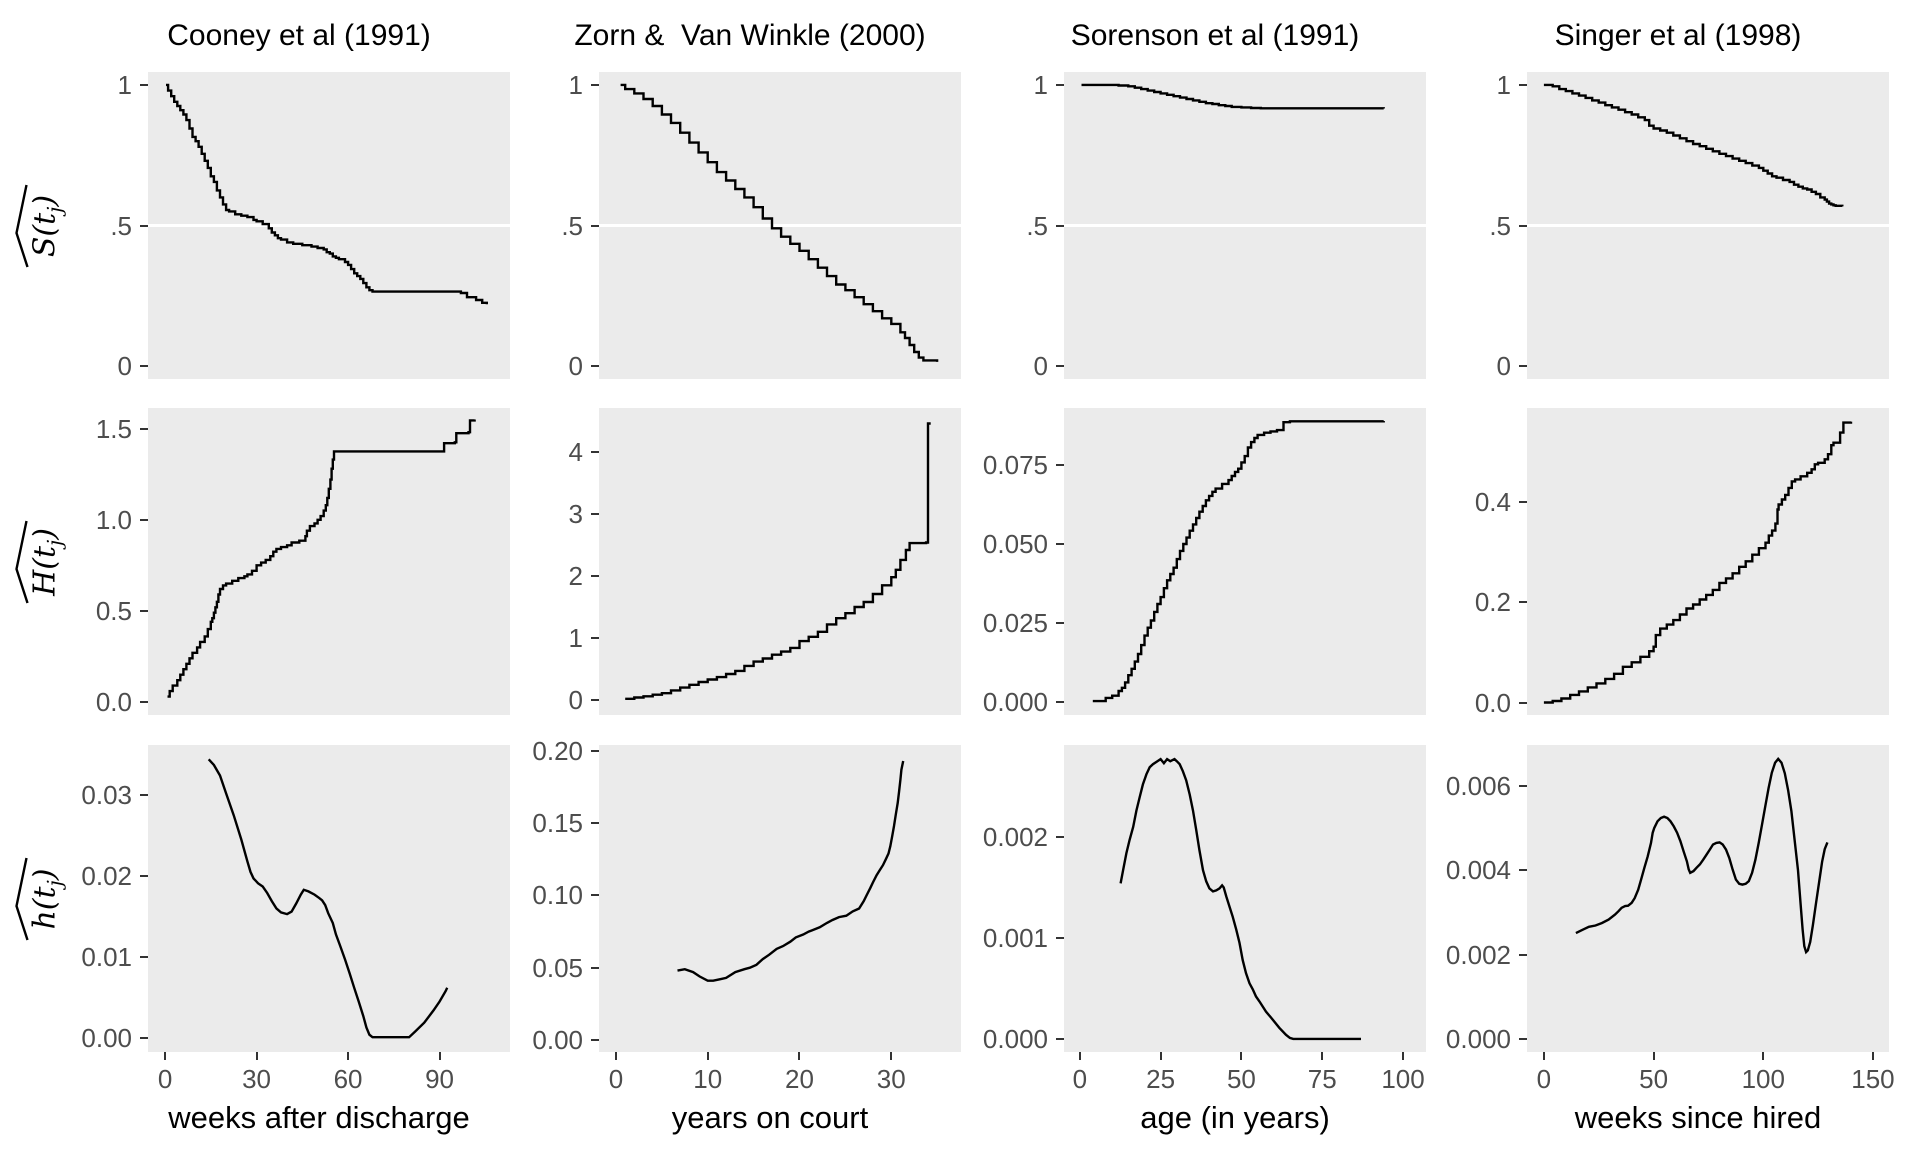 Image resolution: width=1920 pixels, height=1152 pixels. What do you see at coordinates (1698, 562) in the screenshot?
I see `curve-singer-cumulative-hazard` at bounding box center [1698, 562].